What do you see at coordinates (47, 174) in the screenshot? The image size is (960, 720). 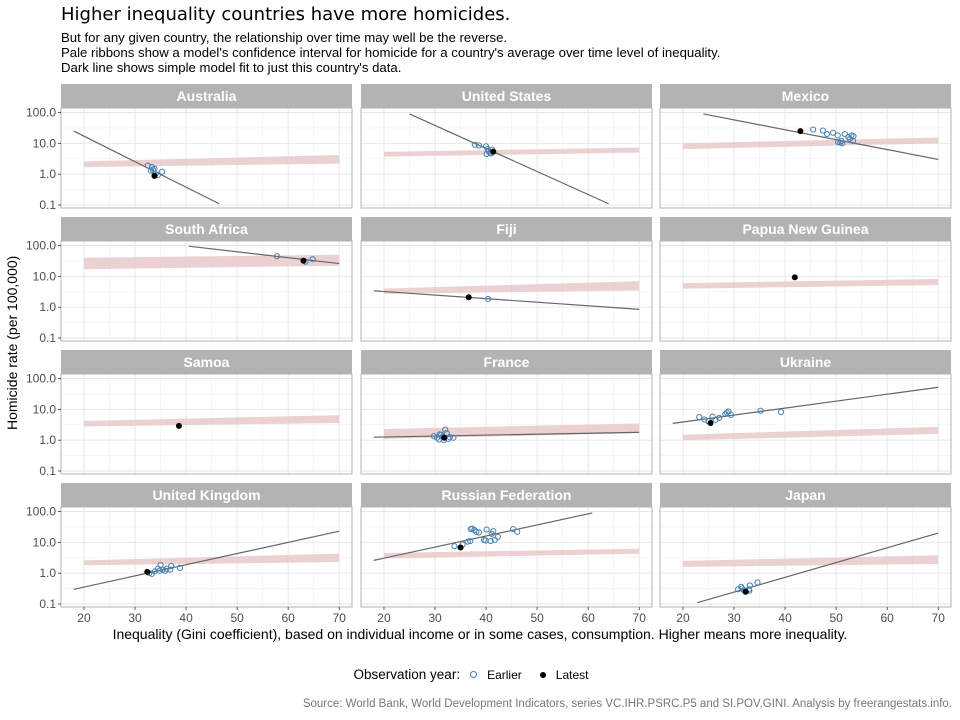 I see `y-tick-label: 1.0` at bounding box center [47, 174].